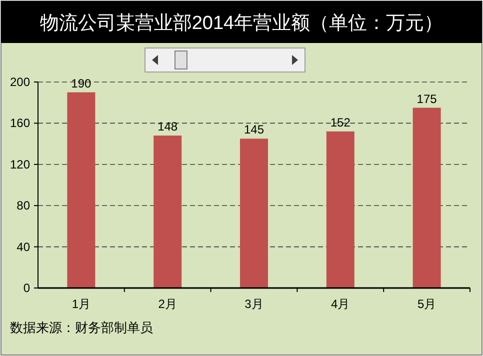  What do you see at coordinates (20, 123) in the screenshot?
I see `y-tick-label: 160` at bounding box center [20, 123].